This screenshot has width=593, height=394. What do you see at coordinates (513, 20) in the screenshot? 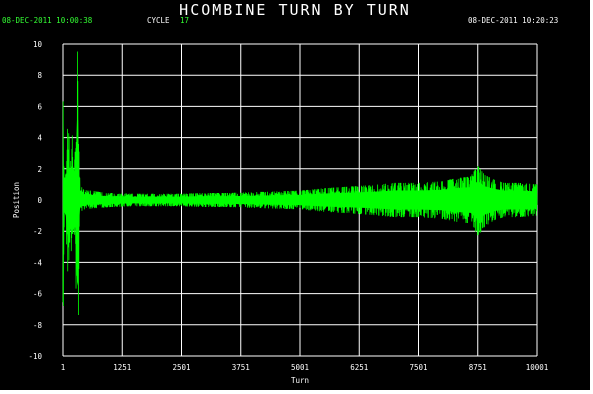
I see `end-timestamp: 08-DEC-2011 10:20:23` at bounding box center [513, 20].